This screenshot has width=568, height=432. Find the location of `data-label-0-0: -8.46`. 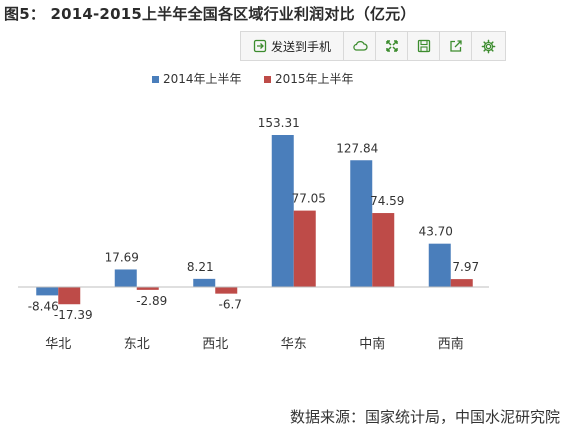

data-label-0-0: -8.46 is located at coordinates (43, 306).